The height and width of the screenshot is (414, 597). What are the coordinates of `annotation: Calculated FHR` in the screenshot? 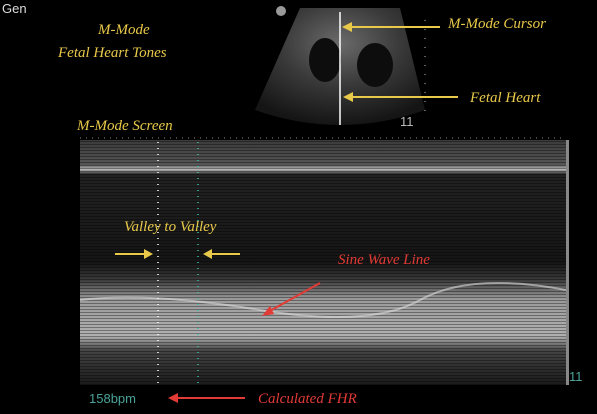 It's located at (307, 399).